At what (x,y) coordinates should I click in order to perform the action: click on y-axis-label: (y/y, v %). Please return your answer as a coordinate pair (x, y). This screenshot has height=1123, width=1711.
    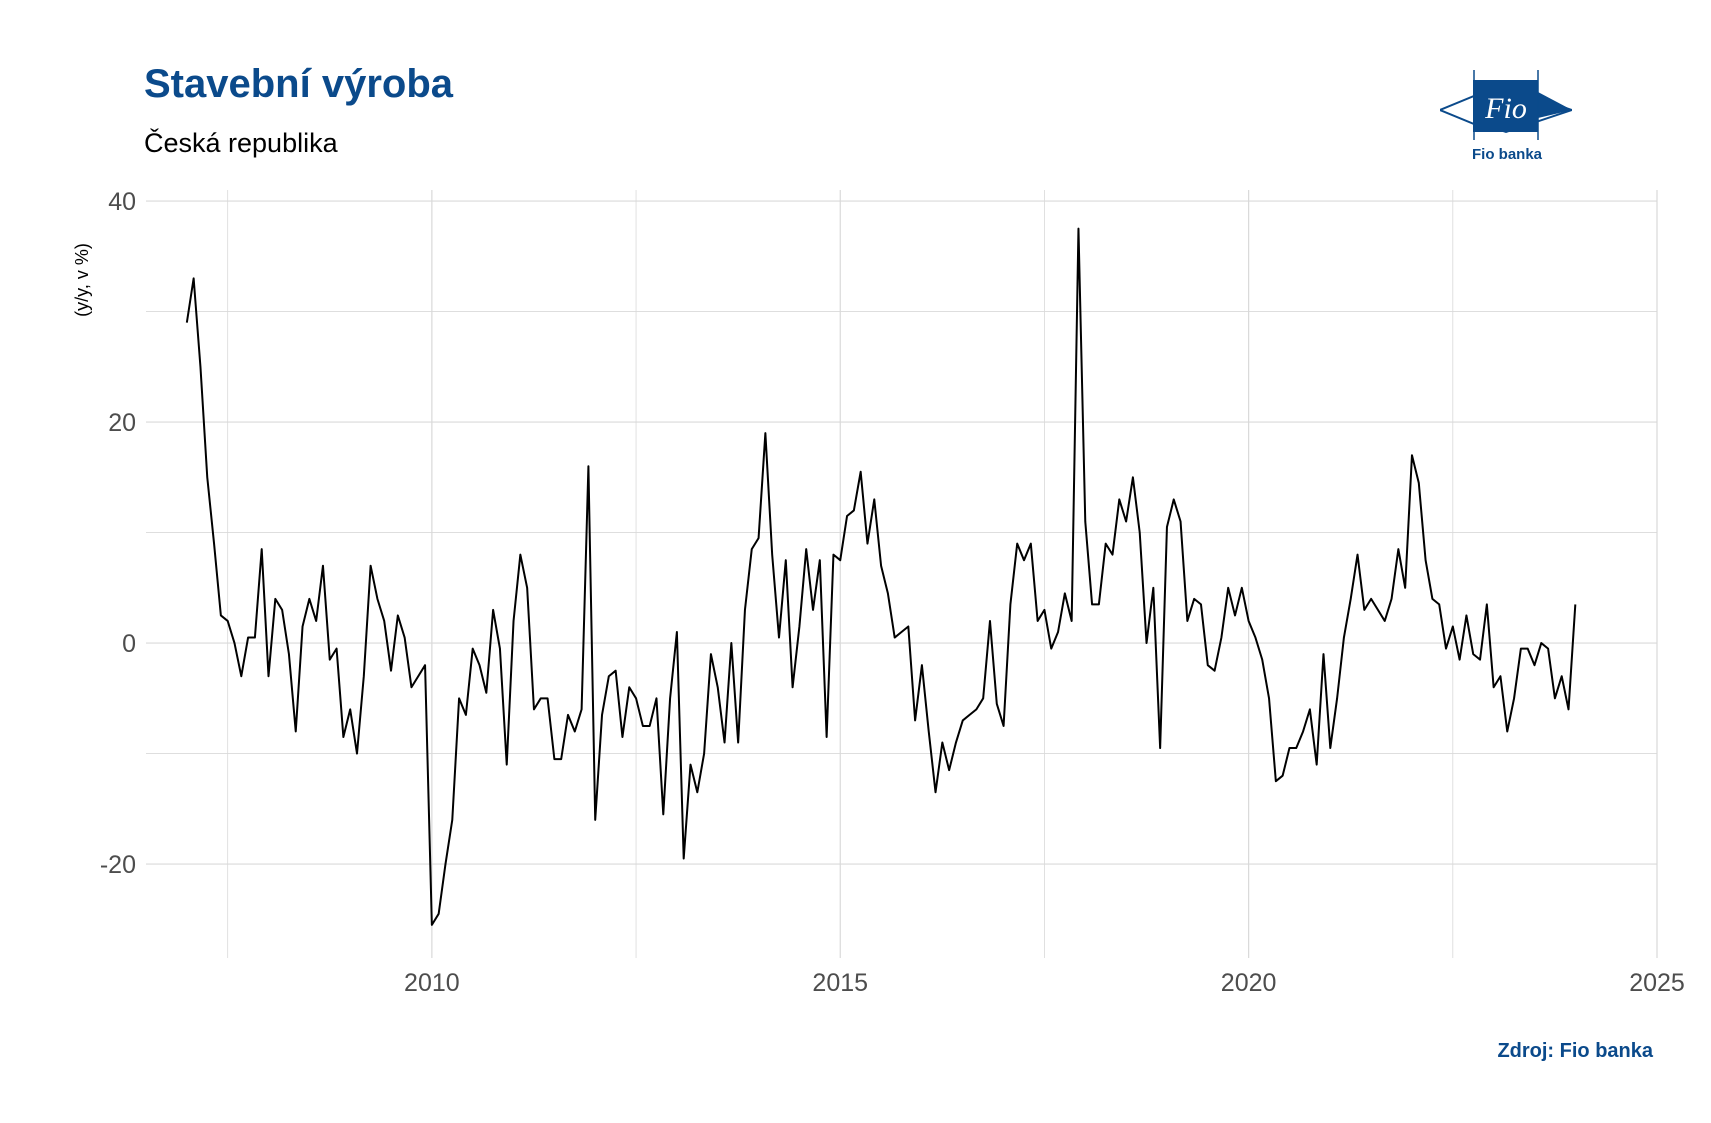
    Looking at the image, I should click on (82, 280).